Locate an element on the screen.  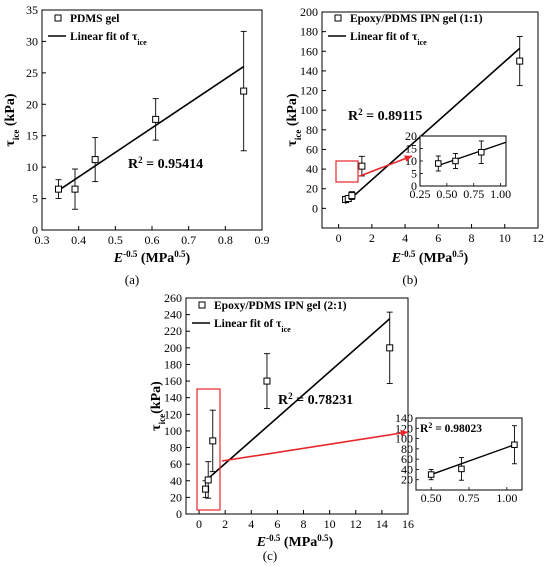
y-tick-label: 200 is located at coordinates (309, 12).